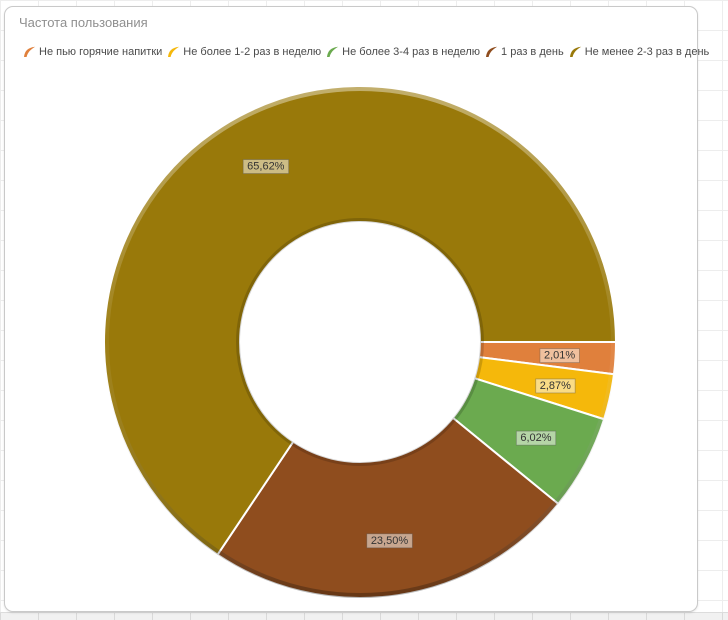  What do you see at coordinates (83, 22) in the screenshot?
I see `chart-title: Частота пользования` at bounding box center [83, 22].